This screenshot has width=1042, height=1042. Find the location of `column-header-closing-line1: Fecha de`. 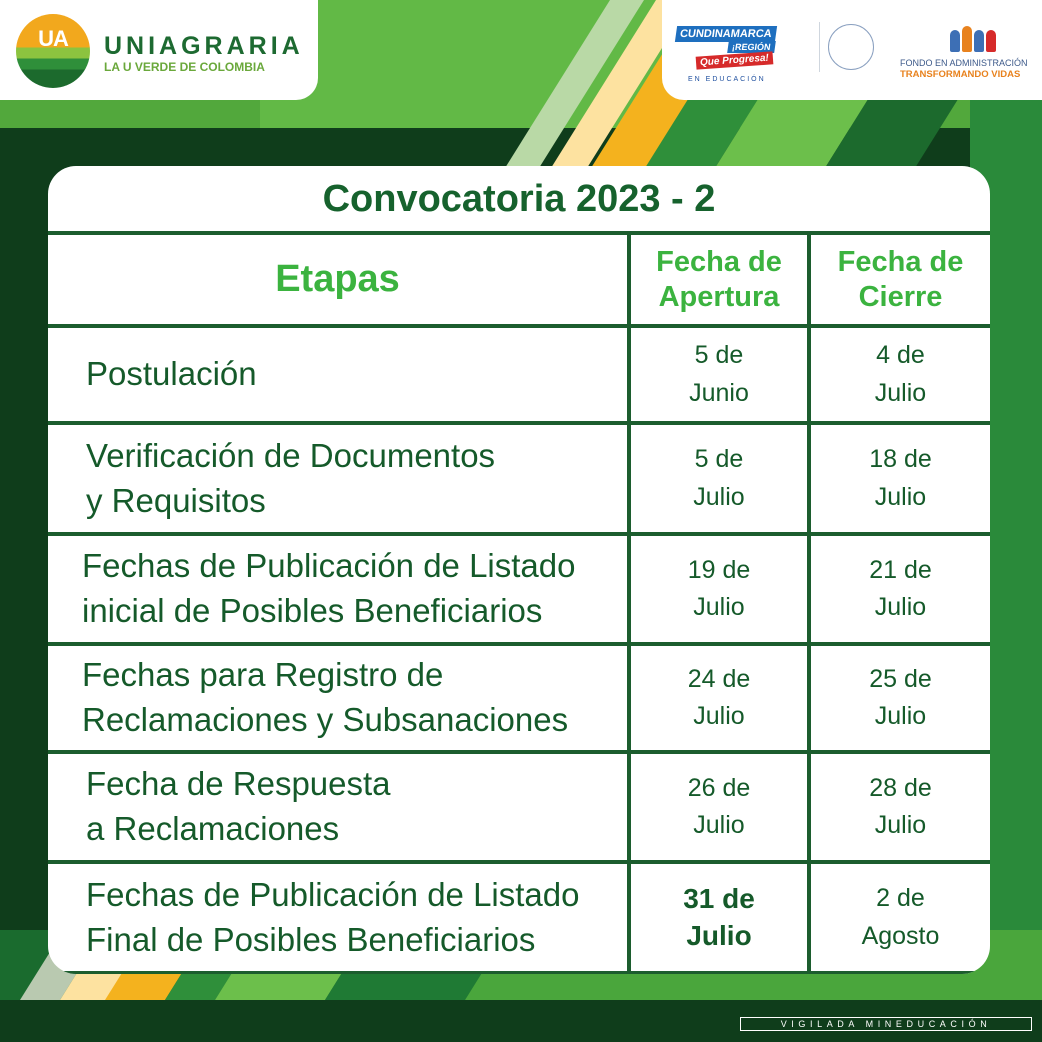

column-header-closing-line1: Fecha de is located at coordinates (900, 261).